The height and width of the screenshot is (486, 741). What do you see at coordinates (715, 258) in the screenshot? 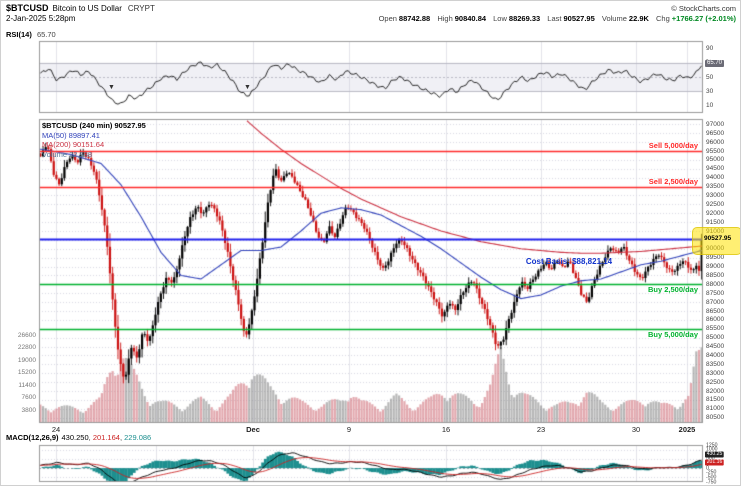
I see `price-tick-label: 89500` at bounding box center [715, 258].